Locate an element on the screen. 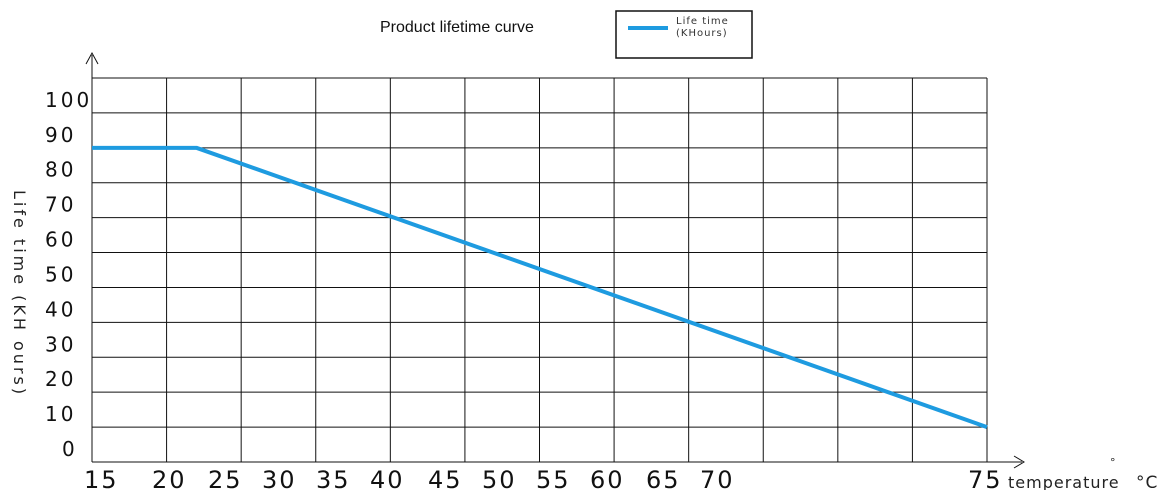  x-tick-label: 25 is located at coordinates (225, 478).